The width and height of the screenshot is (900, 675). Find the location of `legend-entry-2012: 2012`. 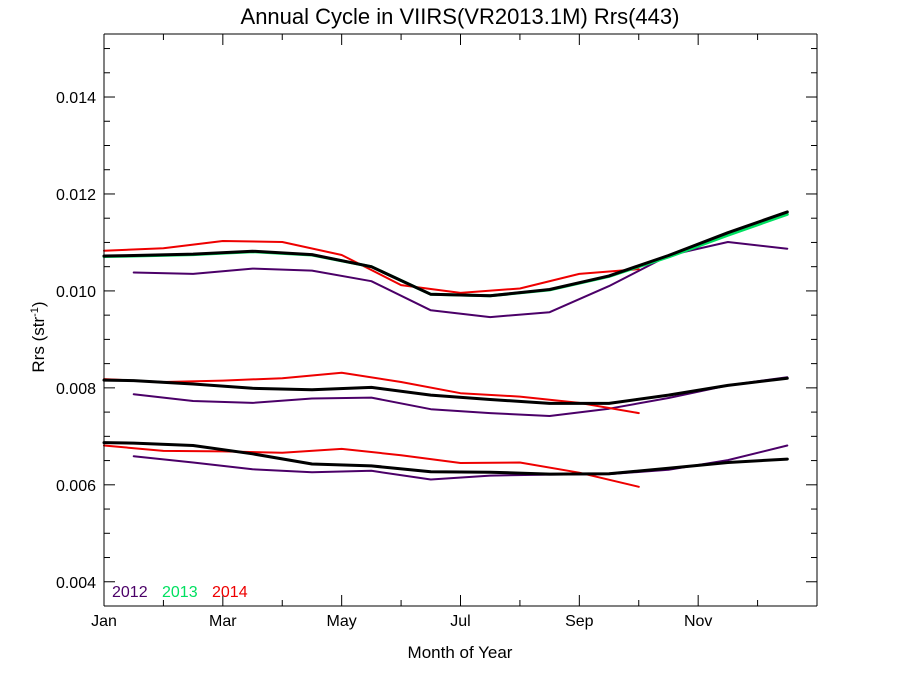

legend-entry-2012: 2012 is located at coordinates (130, 592).